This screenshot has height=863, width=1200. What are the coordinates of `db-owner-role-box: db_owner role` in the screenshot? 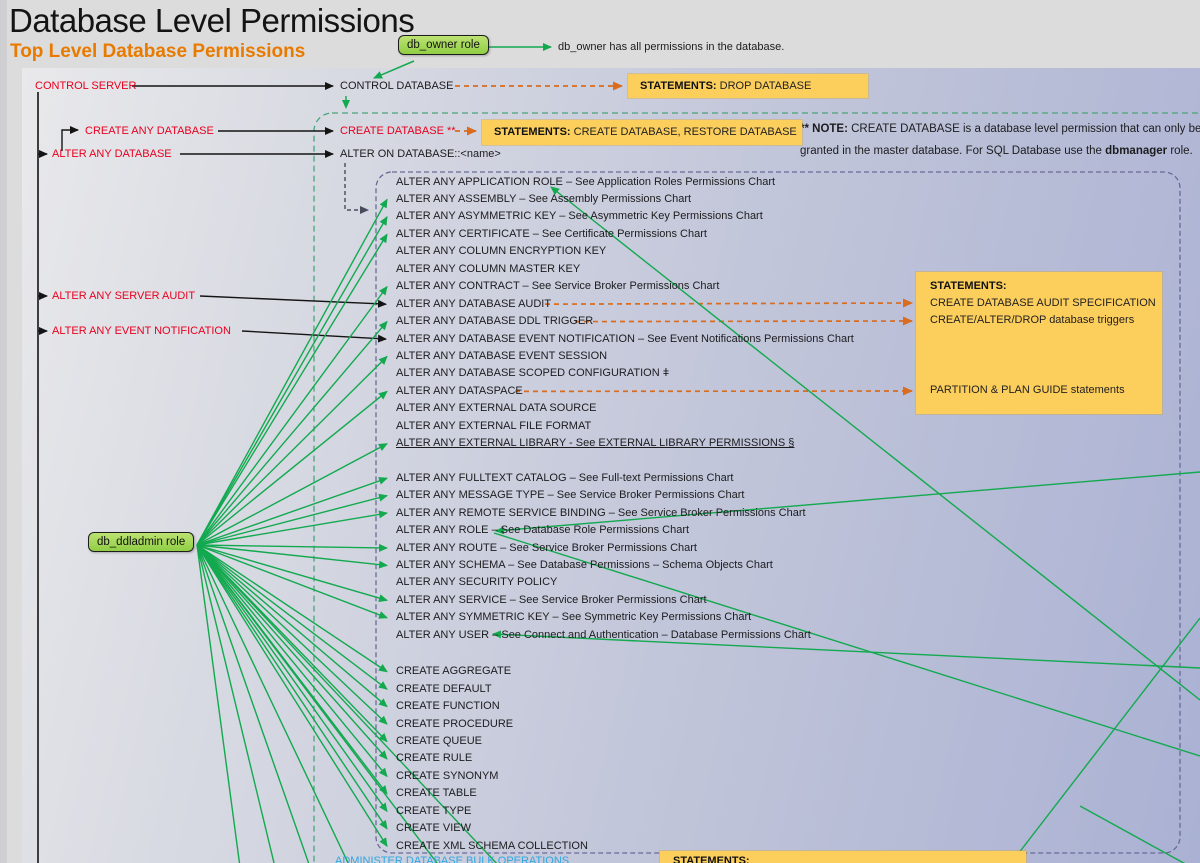 It's located at (443, 45).